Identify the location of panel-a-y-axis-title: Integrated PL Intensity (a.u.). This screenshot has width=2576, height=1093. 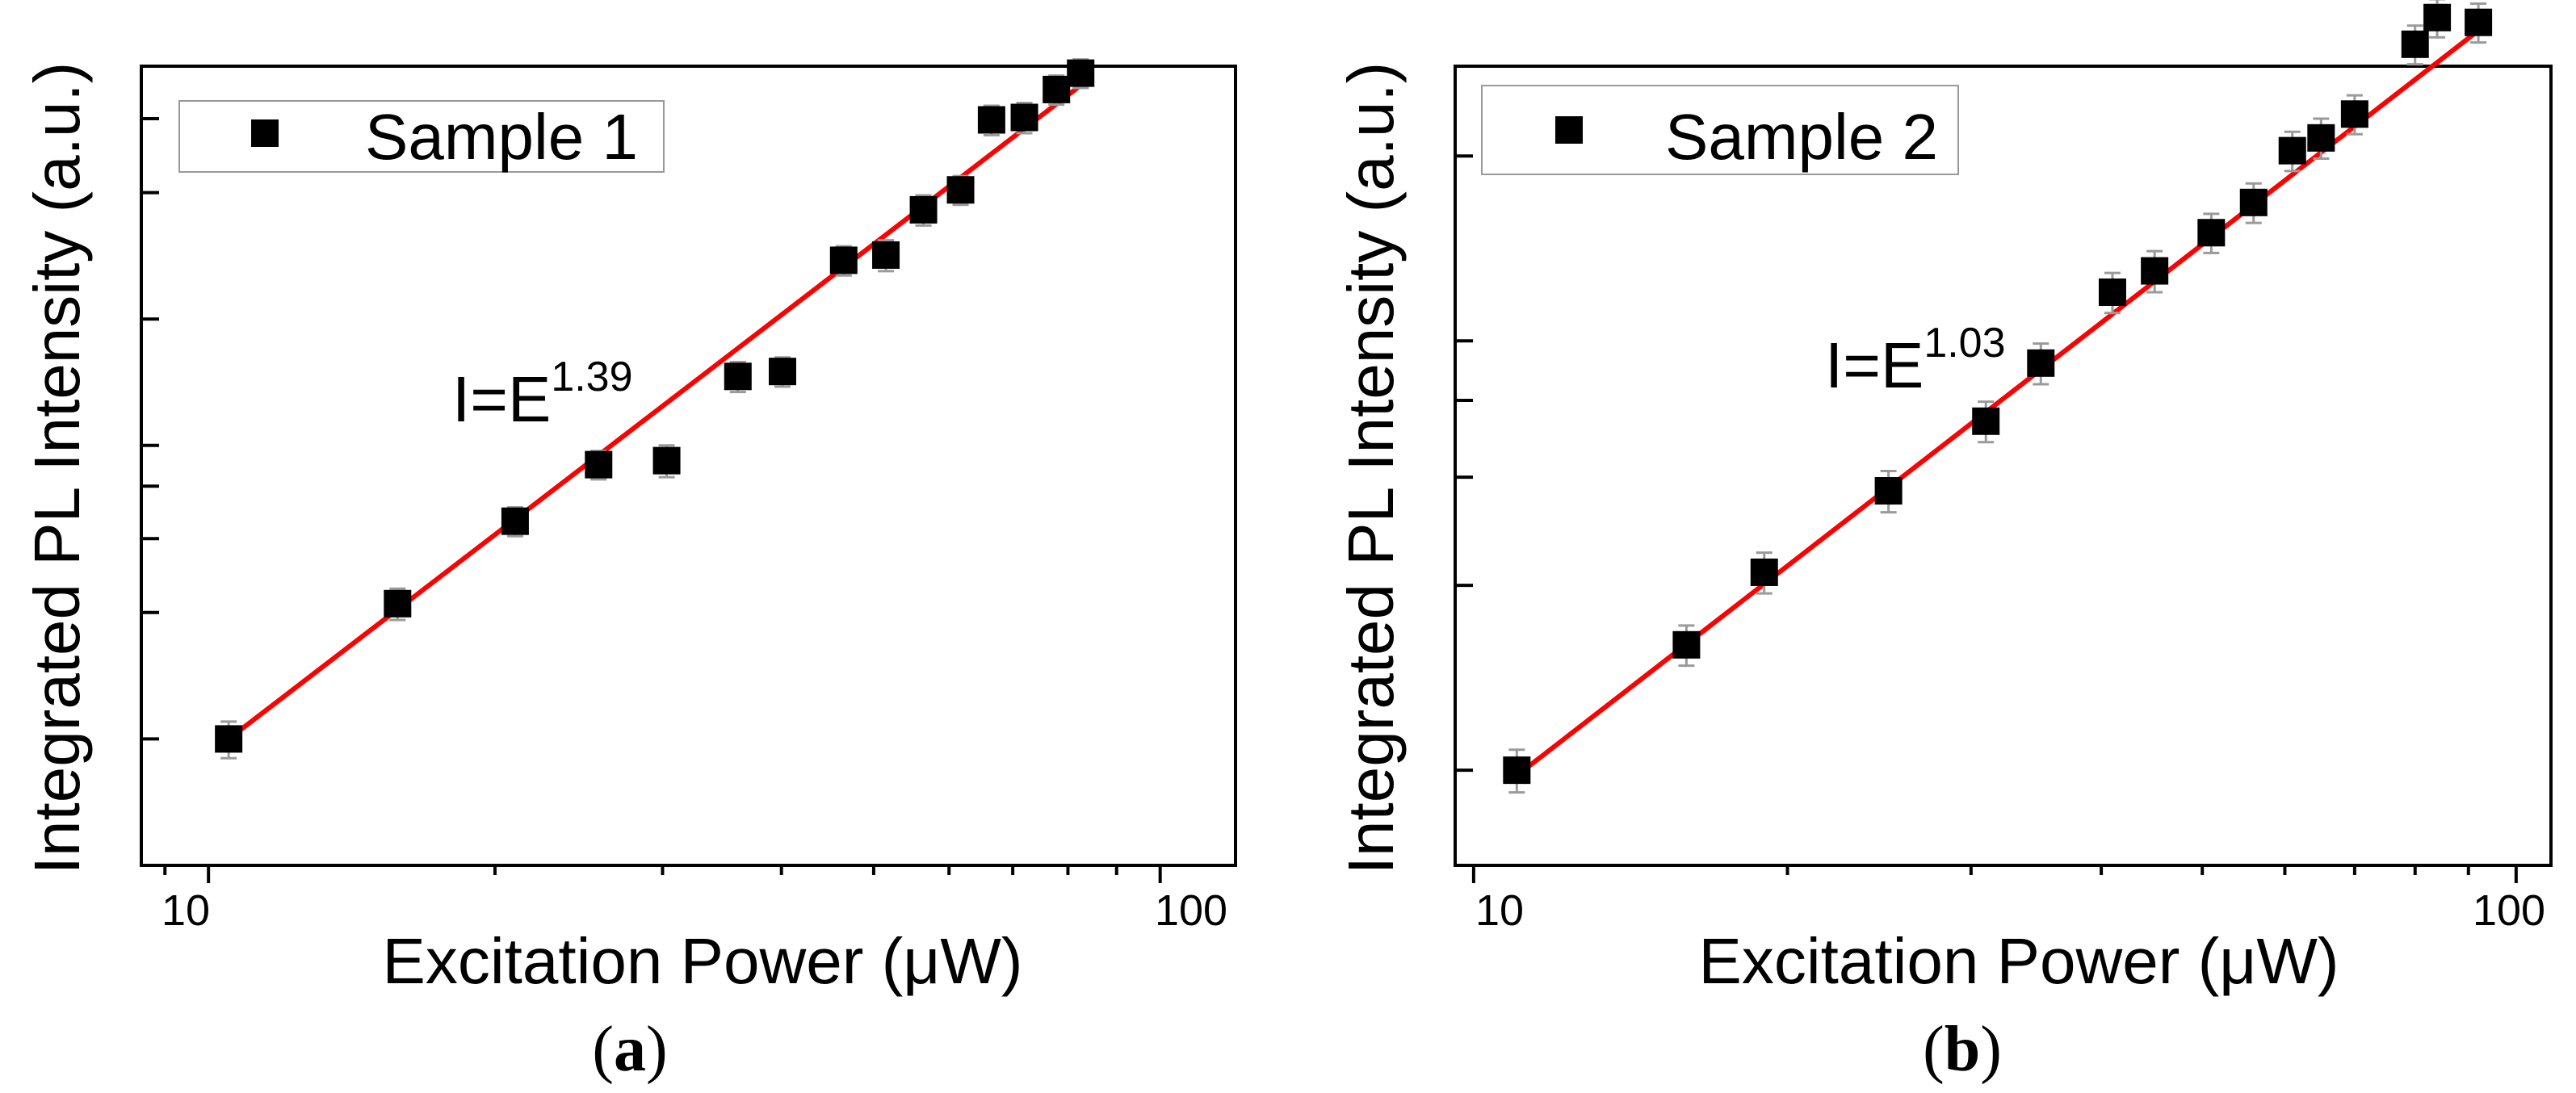
(57, 468).